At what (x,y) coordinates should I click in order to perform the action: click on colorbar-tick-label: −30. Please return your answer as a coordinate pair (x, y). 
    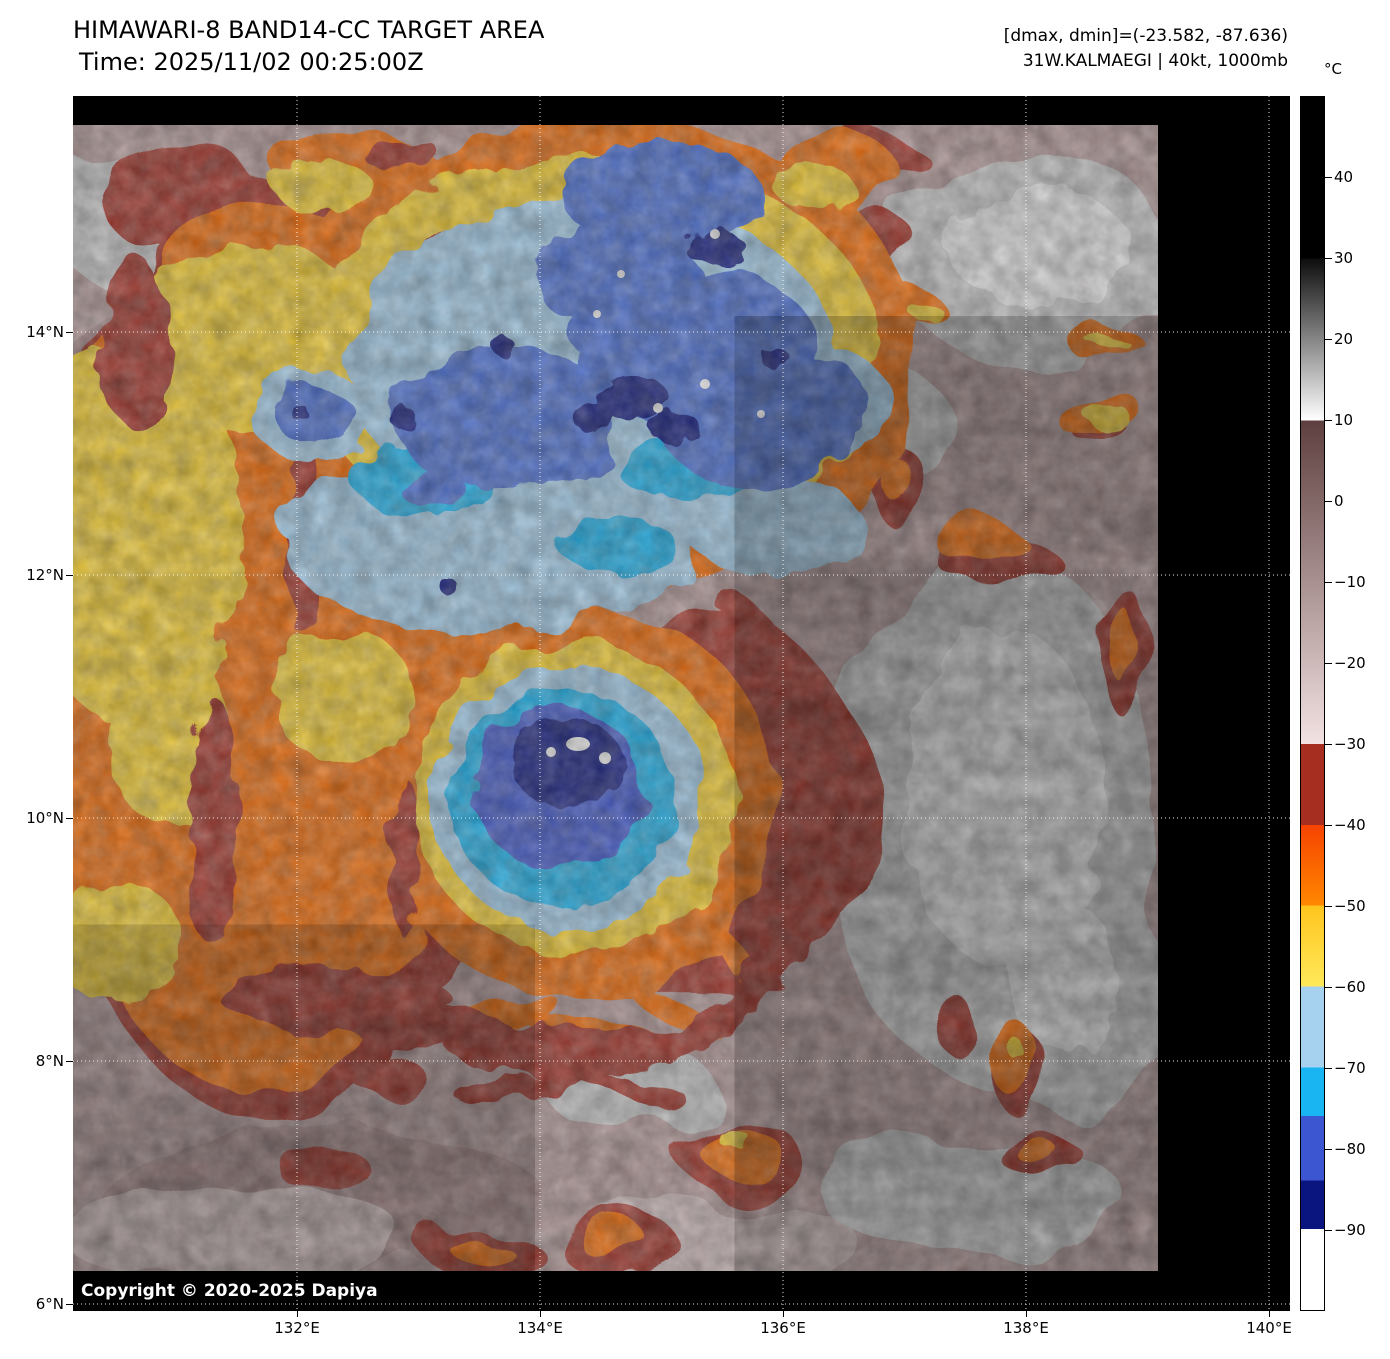
    Looking at the image, I should click on (1345, 744).